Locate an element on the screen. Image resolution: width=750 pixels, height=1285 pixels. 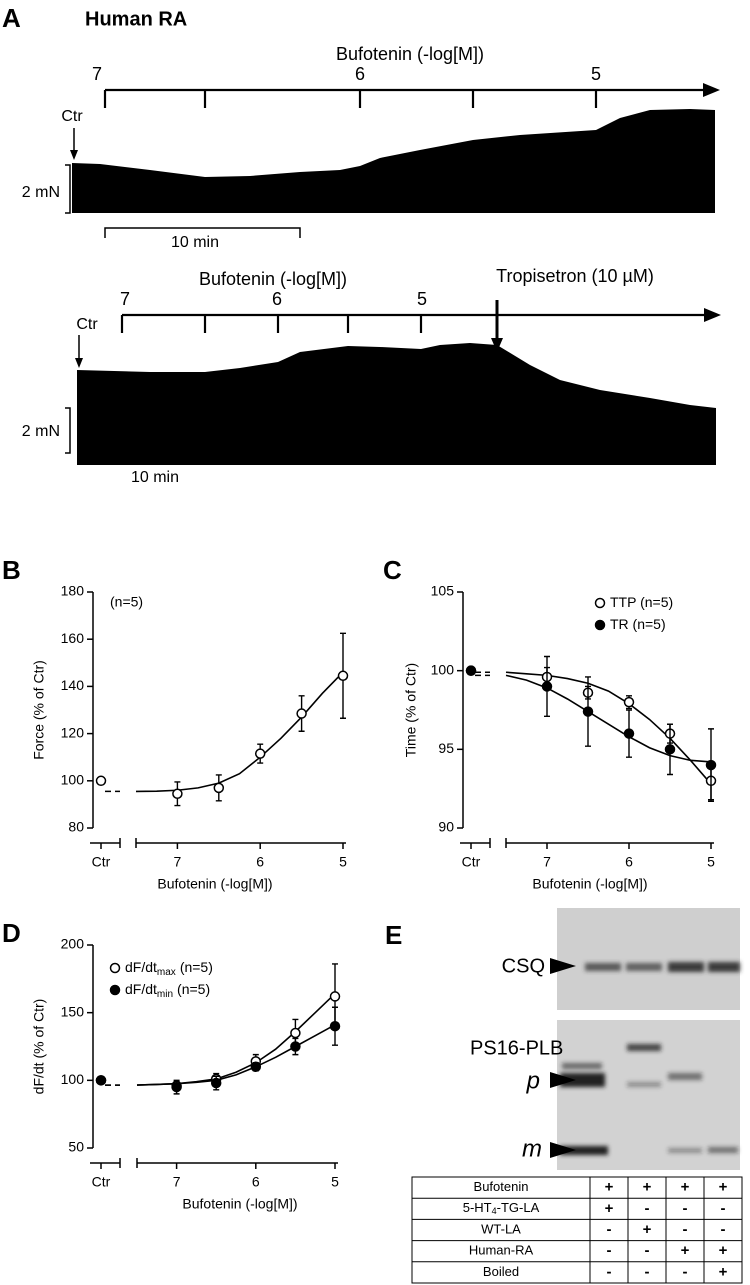
panel-title: Human RA is located at coordinates (136, 19).